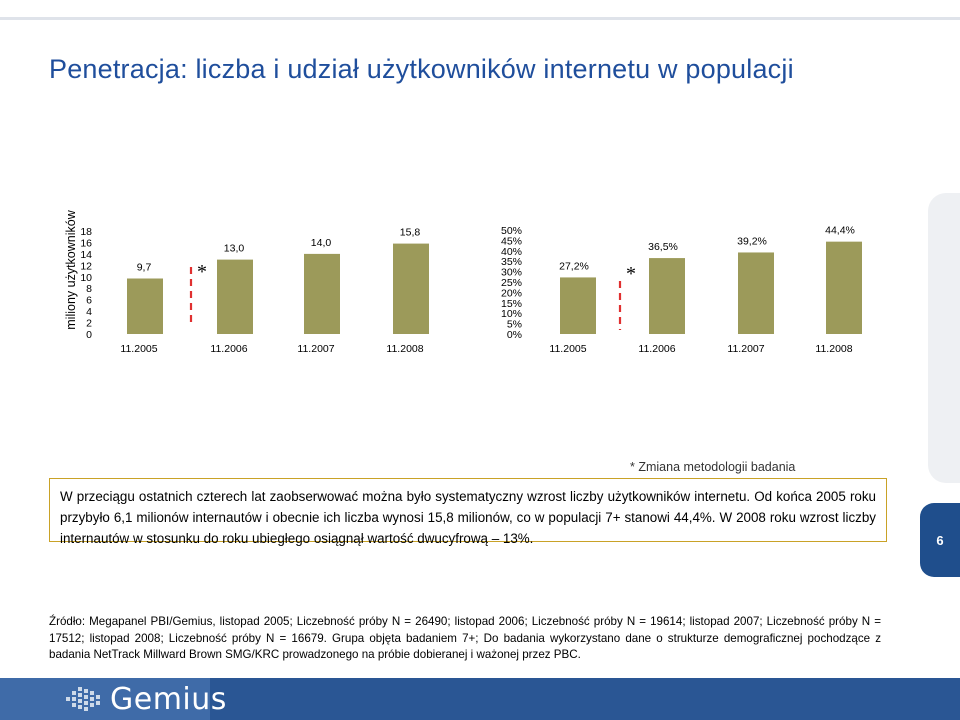  I want to click on chart2-bar-11.2007, so click(756, 293).